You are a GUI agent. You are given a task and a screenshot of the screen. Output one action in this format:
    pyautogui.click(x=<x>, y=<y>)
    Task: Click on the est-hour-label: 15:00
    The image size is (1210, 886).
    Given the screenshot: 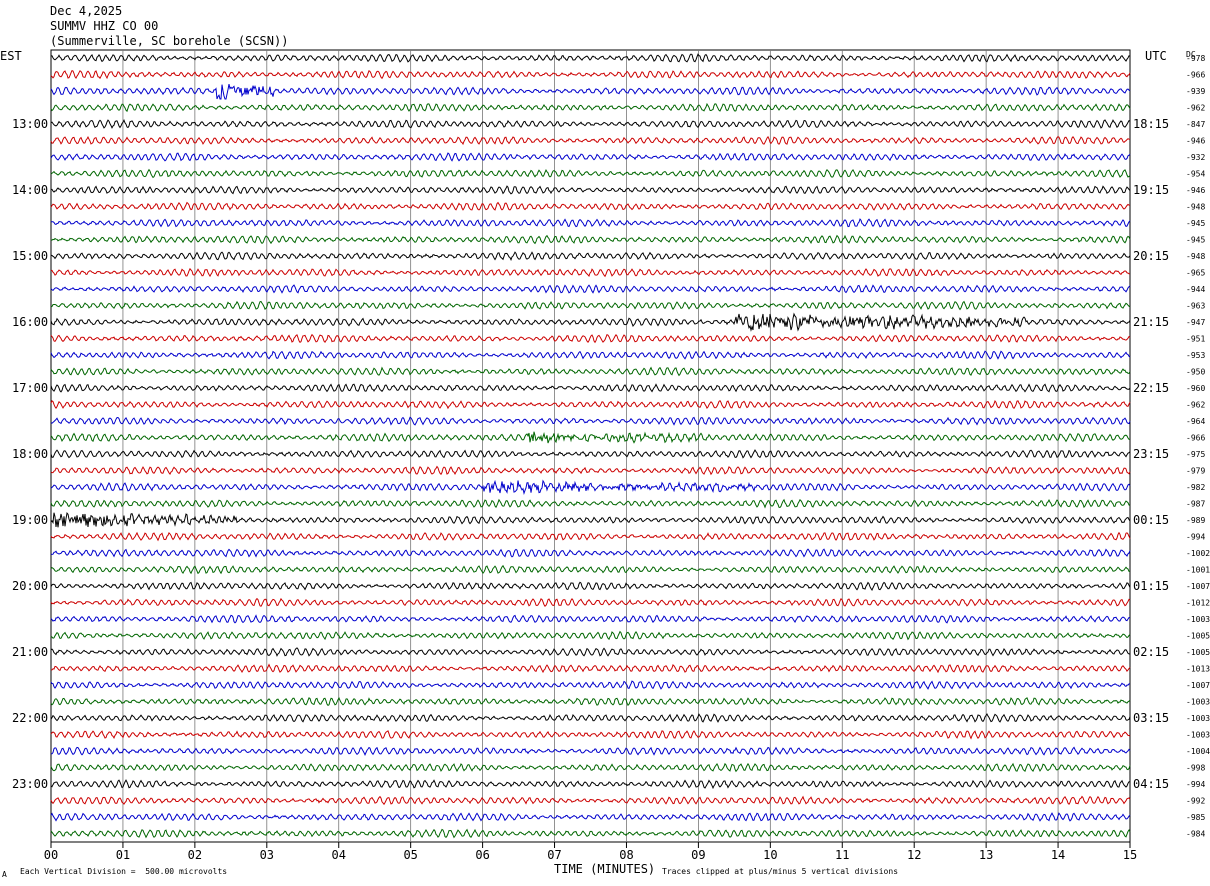 What is the action you would take?
    pyautogui.click(x=30, y=256)
    